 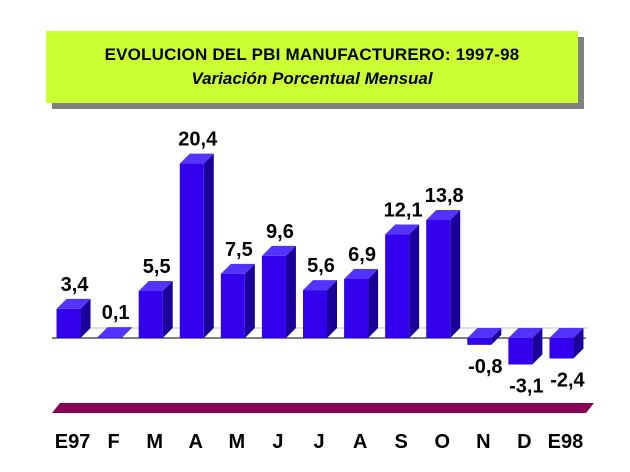 I want to click on bar-value-label: 13,8, so click(x=444, y=196).